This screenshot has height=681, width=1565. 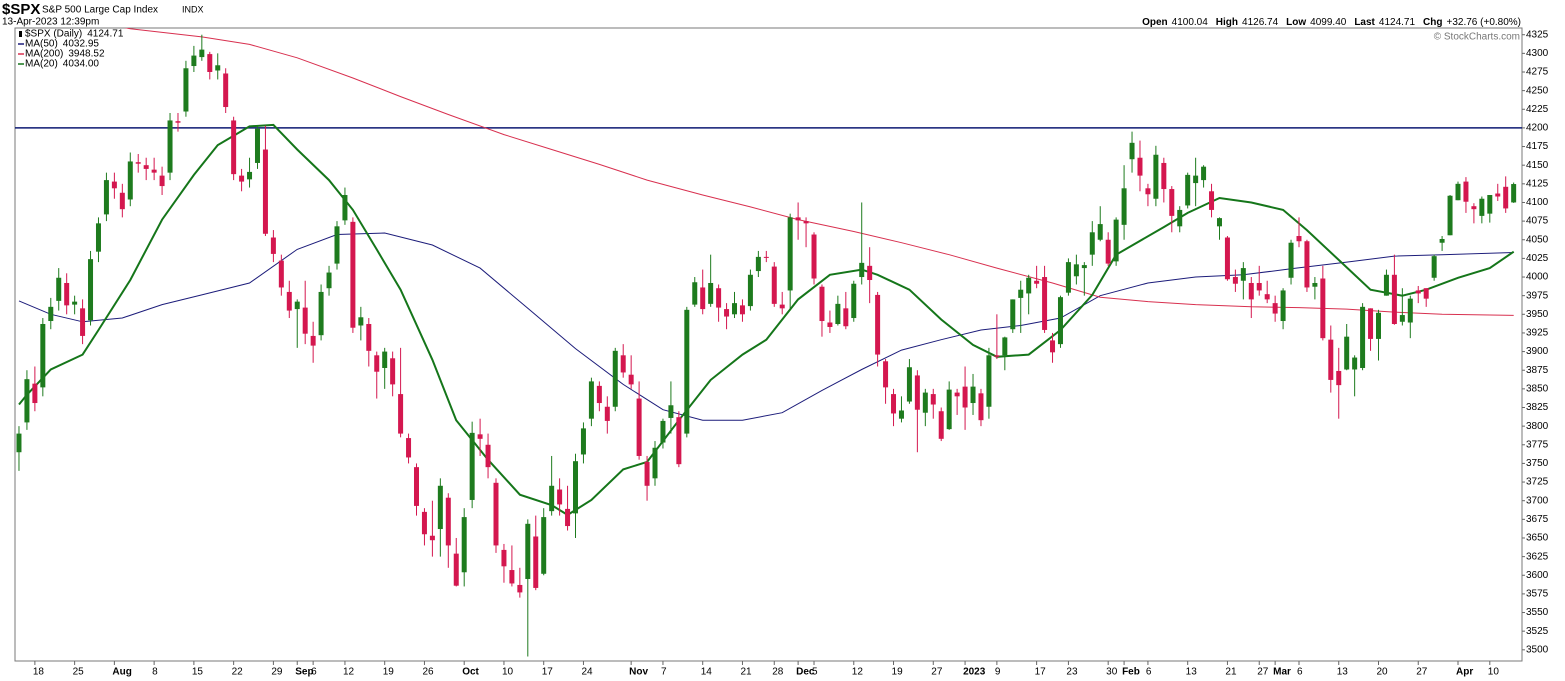 I want to click on y-tick-label: 4100, so click(x=1537, y=202).